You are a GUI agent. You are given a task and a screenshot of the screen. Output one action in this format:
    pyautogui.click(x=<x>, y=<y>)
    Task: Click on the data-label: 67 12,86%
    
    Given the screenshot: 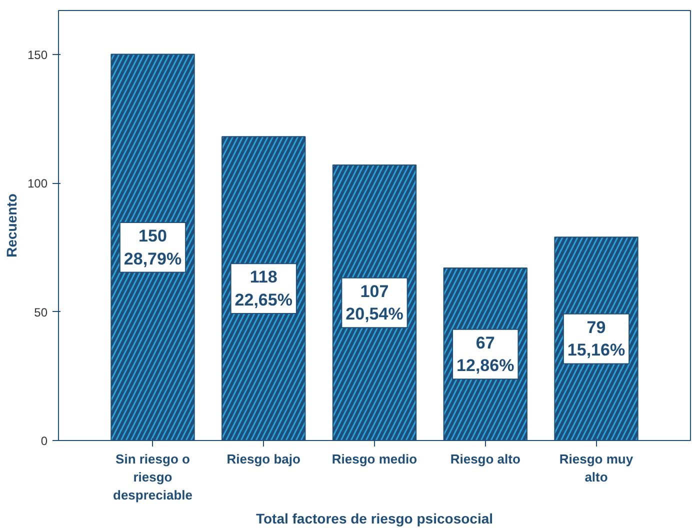 What is the action you would take?
    pyautogui.click(x=485, y=354)
    